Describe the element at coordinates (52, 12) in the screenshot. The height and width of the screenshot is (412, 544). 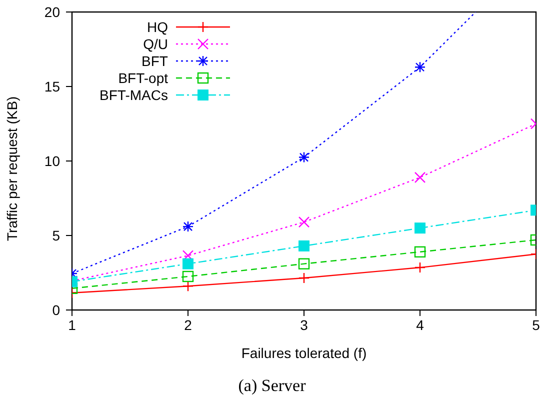
I see `y-tick-label: 20` at that location.